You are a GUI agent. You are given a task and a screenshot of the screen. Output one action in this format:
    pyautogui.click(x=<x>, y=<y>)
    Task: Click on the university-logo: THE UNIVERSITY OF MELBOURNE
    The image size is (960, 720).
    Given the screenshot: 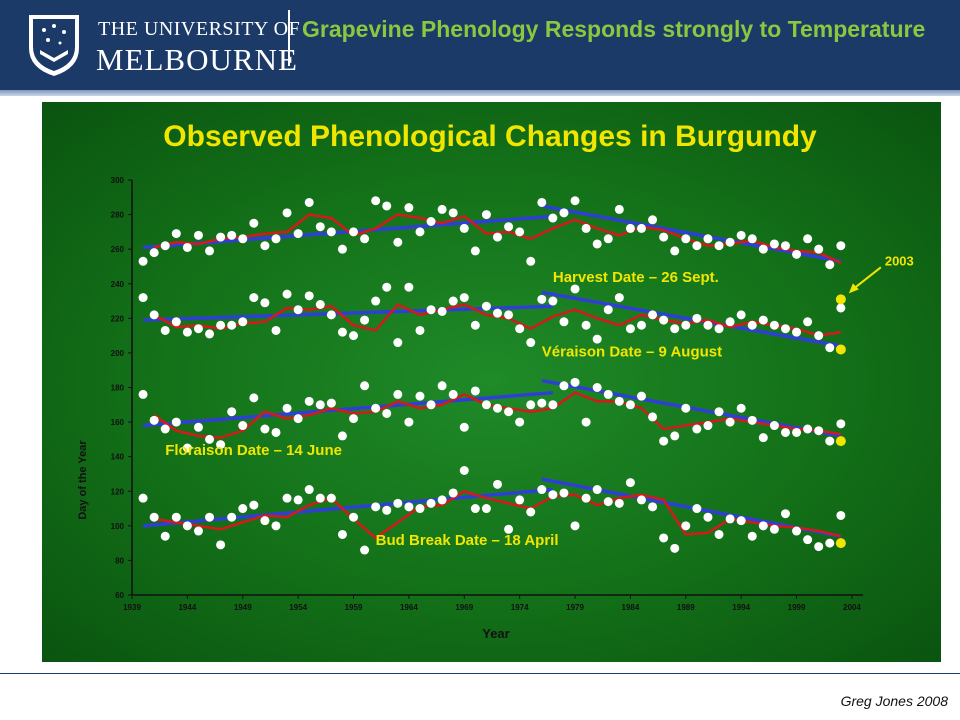 What is the action you would take?
    pyautogui.click(x=162, y=45)
    